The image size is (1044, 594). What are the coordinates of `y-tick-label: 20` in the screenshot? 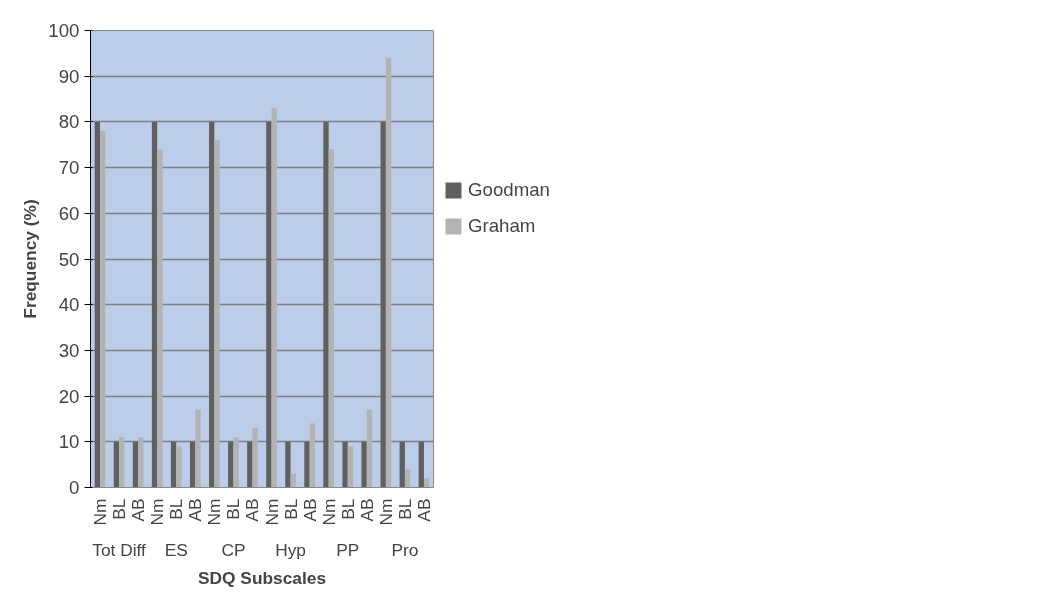 It's located at (69, 396).